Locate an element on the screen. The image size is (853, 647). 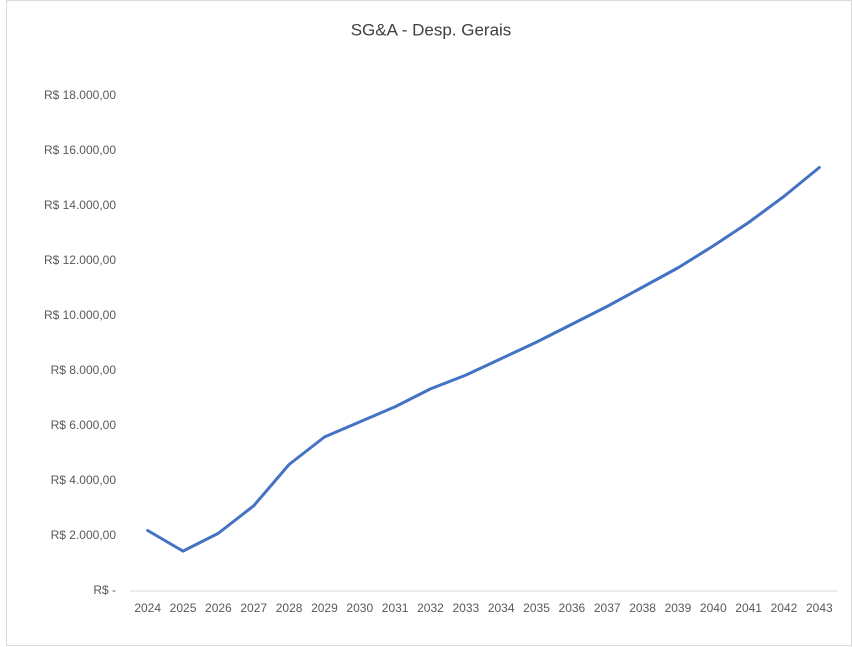
x-tick-label: 2040 is located at coordinates (713, 608).